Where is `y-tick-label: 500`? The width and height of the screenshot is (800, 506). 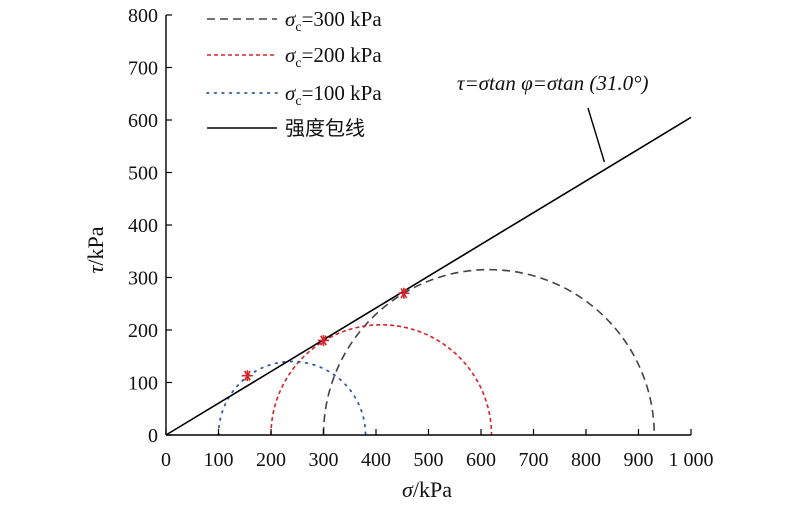 y-tick-label: 500 is located at coordinates (143, 174).